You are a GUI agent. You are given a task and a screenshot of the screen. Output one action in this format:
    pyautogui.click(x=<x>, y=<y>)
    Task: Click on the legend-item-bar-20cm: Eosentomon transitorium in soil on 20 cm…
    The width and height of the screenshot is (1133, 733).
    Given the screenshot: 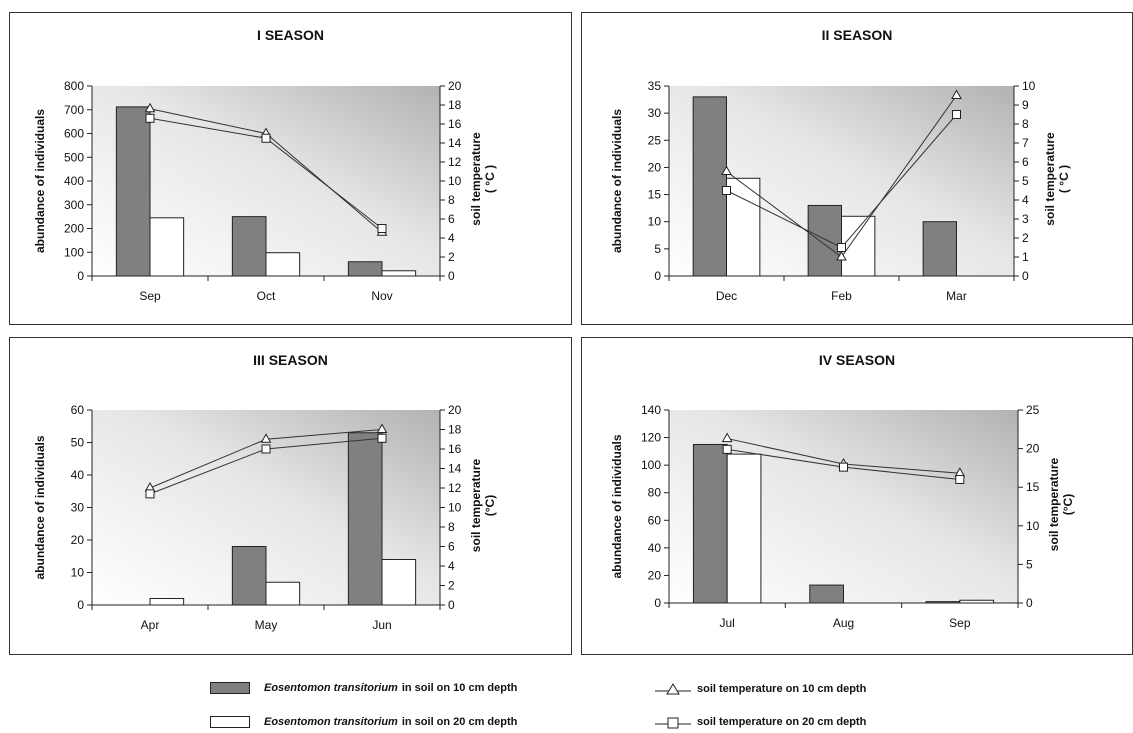 What is the action you would take?
    pyautogui.click(x=363, y=722)
    